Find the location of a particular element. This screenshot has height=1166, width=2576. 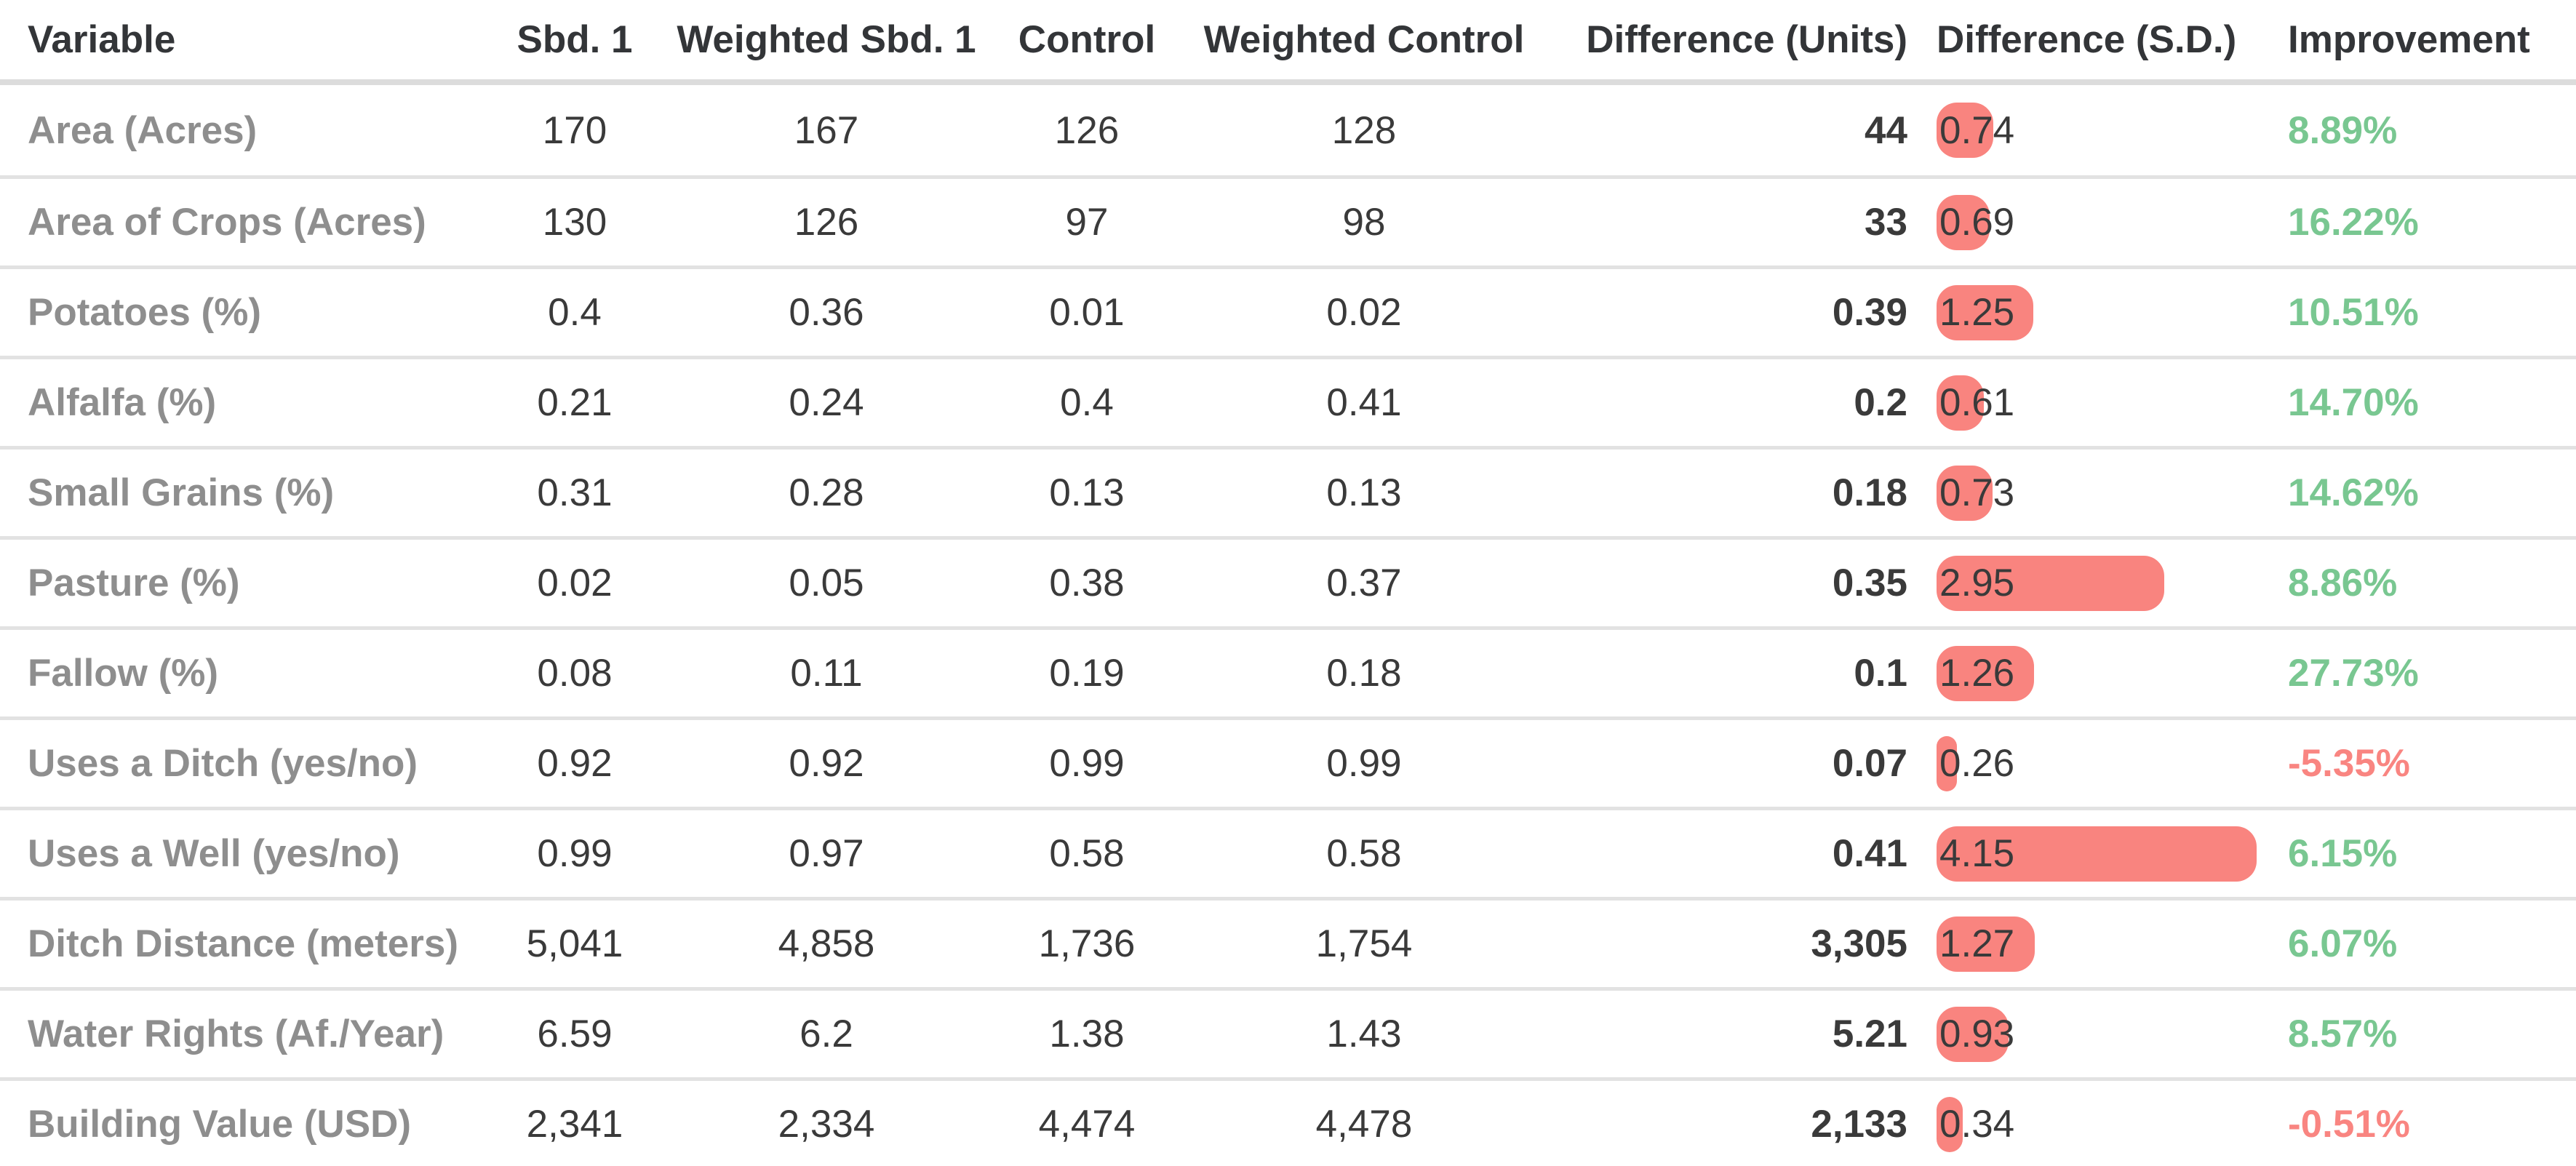

cell-weighted-sbd1: 0.28 is located at coordinates (826, 492).